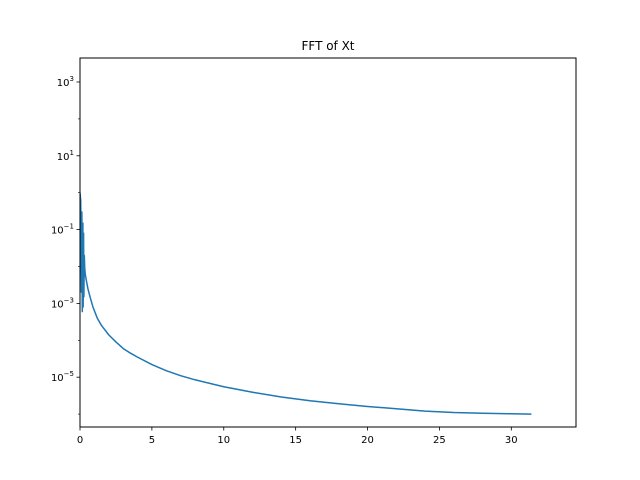  I want to click on y-tick-label: 10¹, so click(65, 156).